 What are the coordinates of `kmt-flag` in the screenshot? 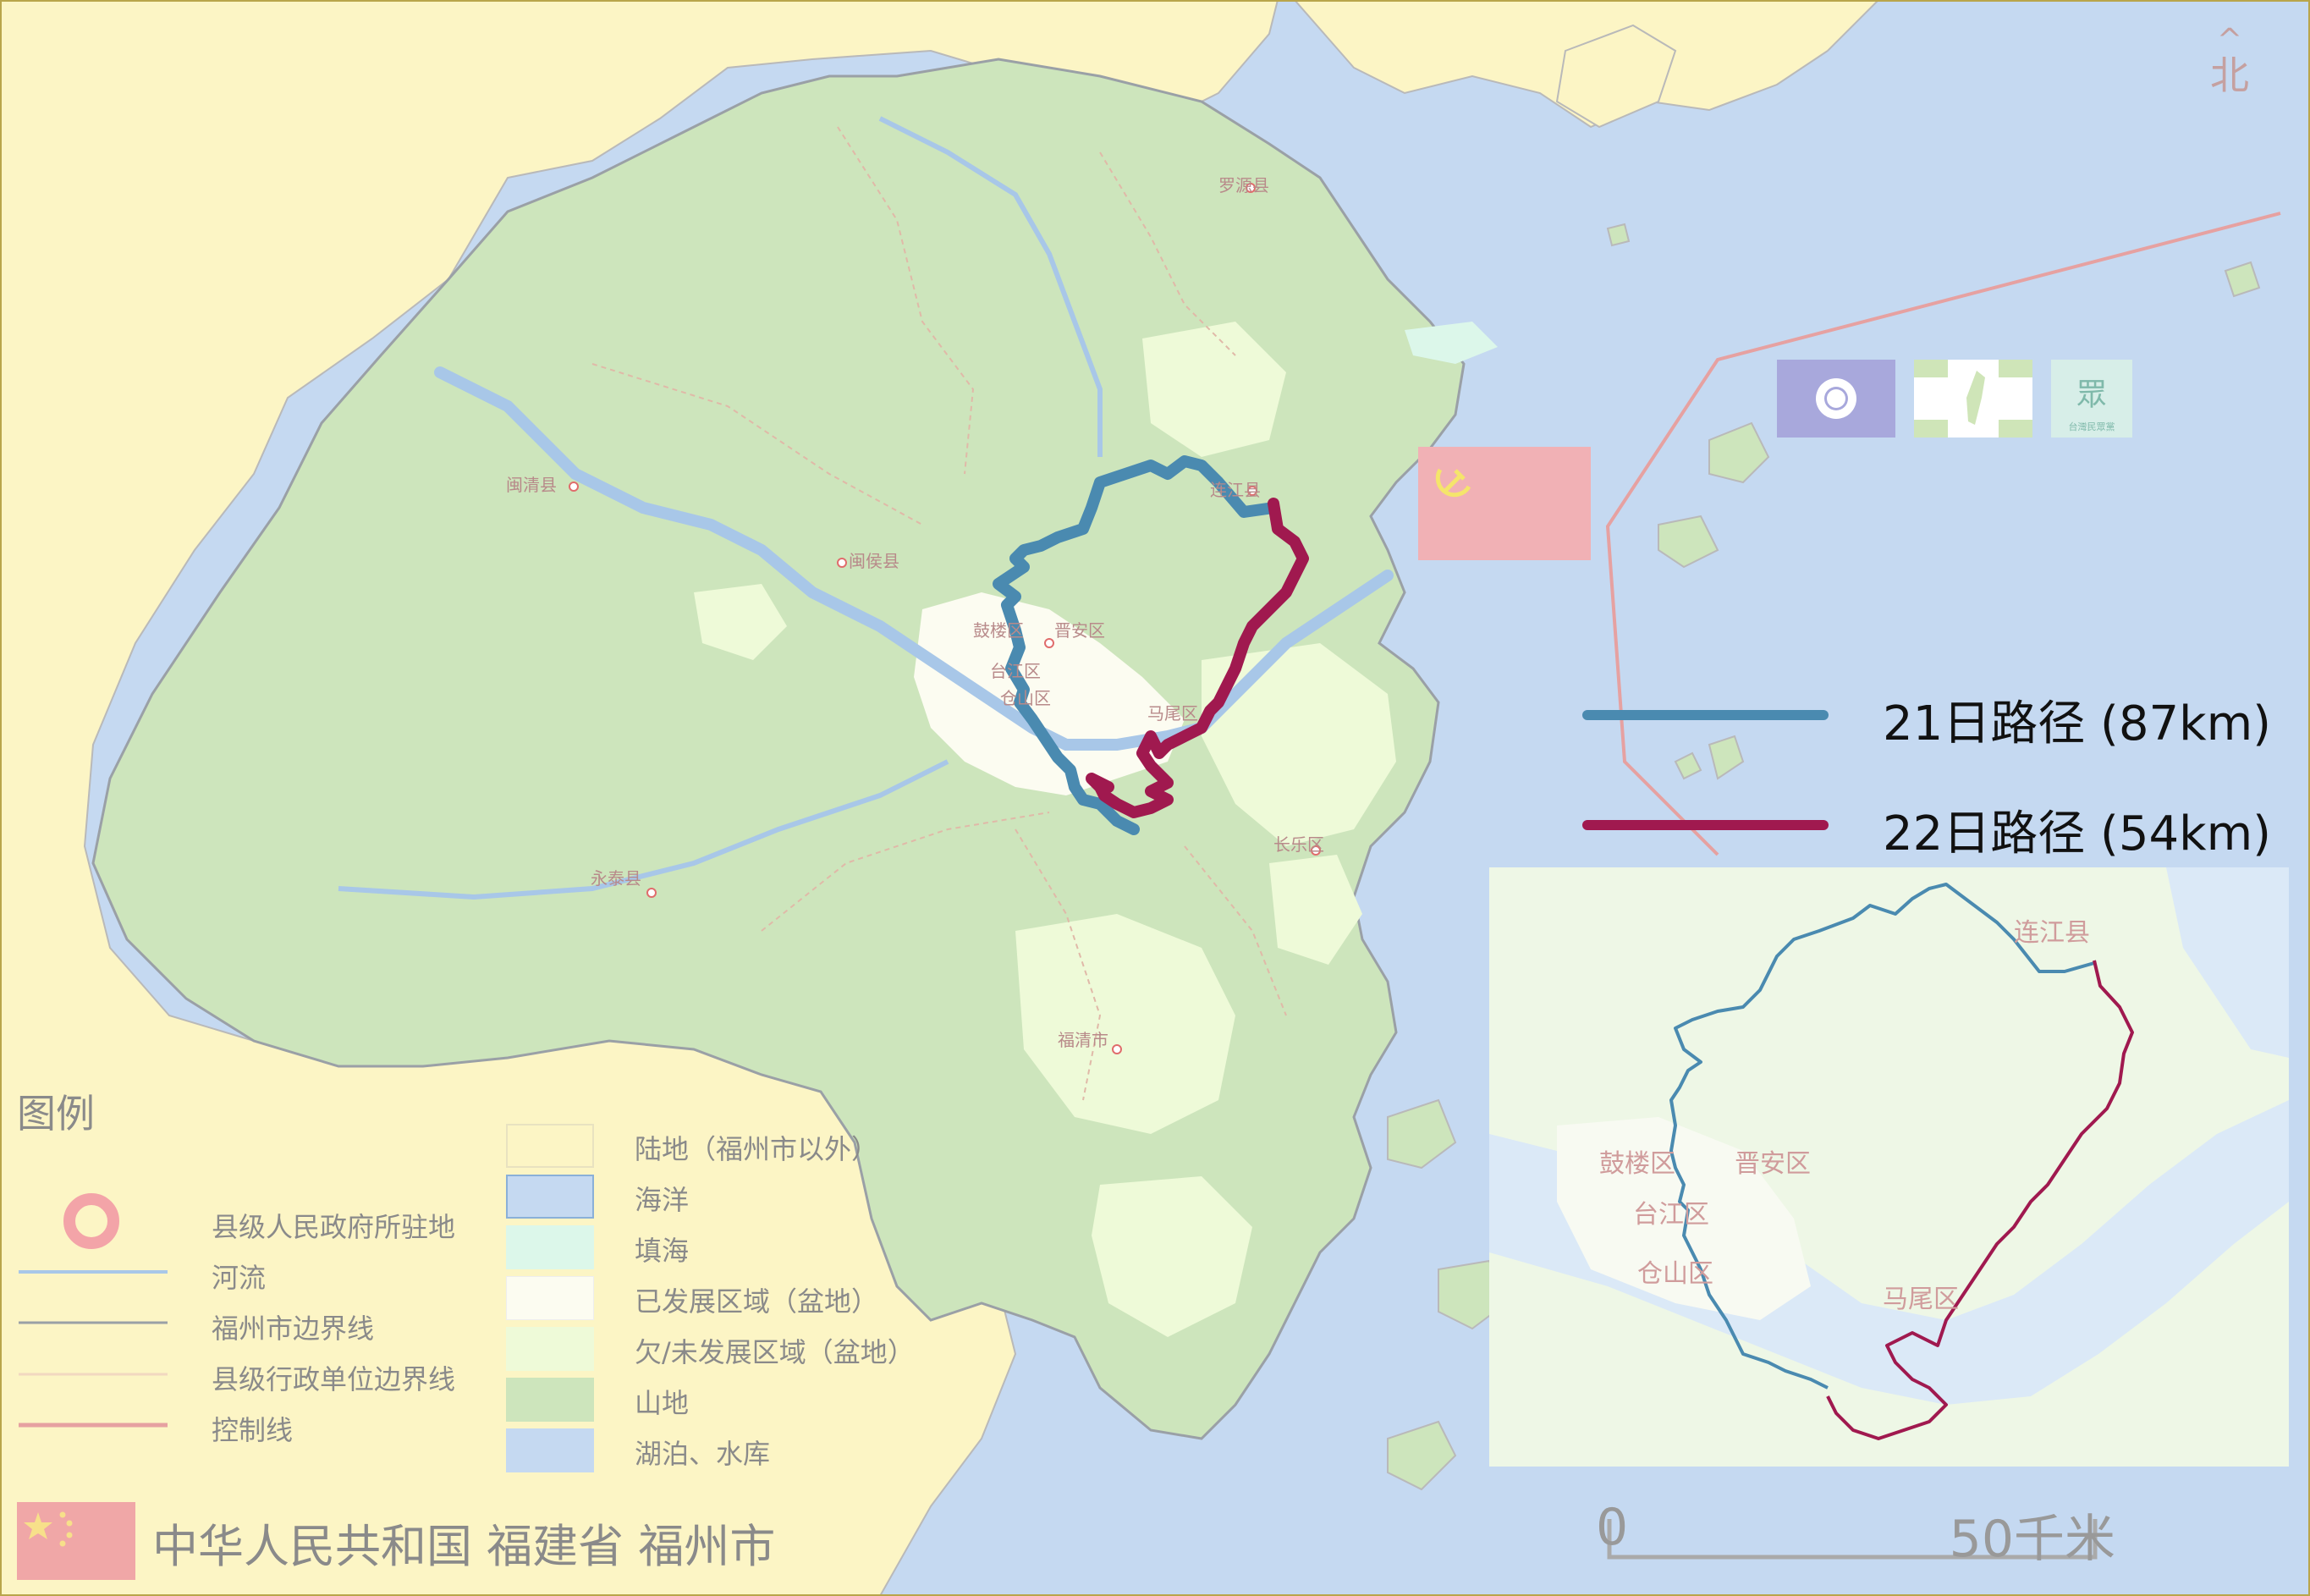 It's located at (1836, 399).